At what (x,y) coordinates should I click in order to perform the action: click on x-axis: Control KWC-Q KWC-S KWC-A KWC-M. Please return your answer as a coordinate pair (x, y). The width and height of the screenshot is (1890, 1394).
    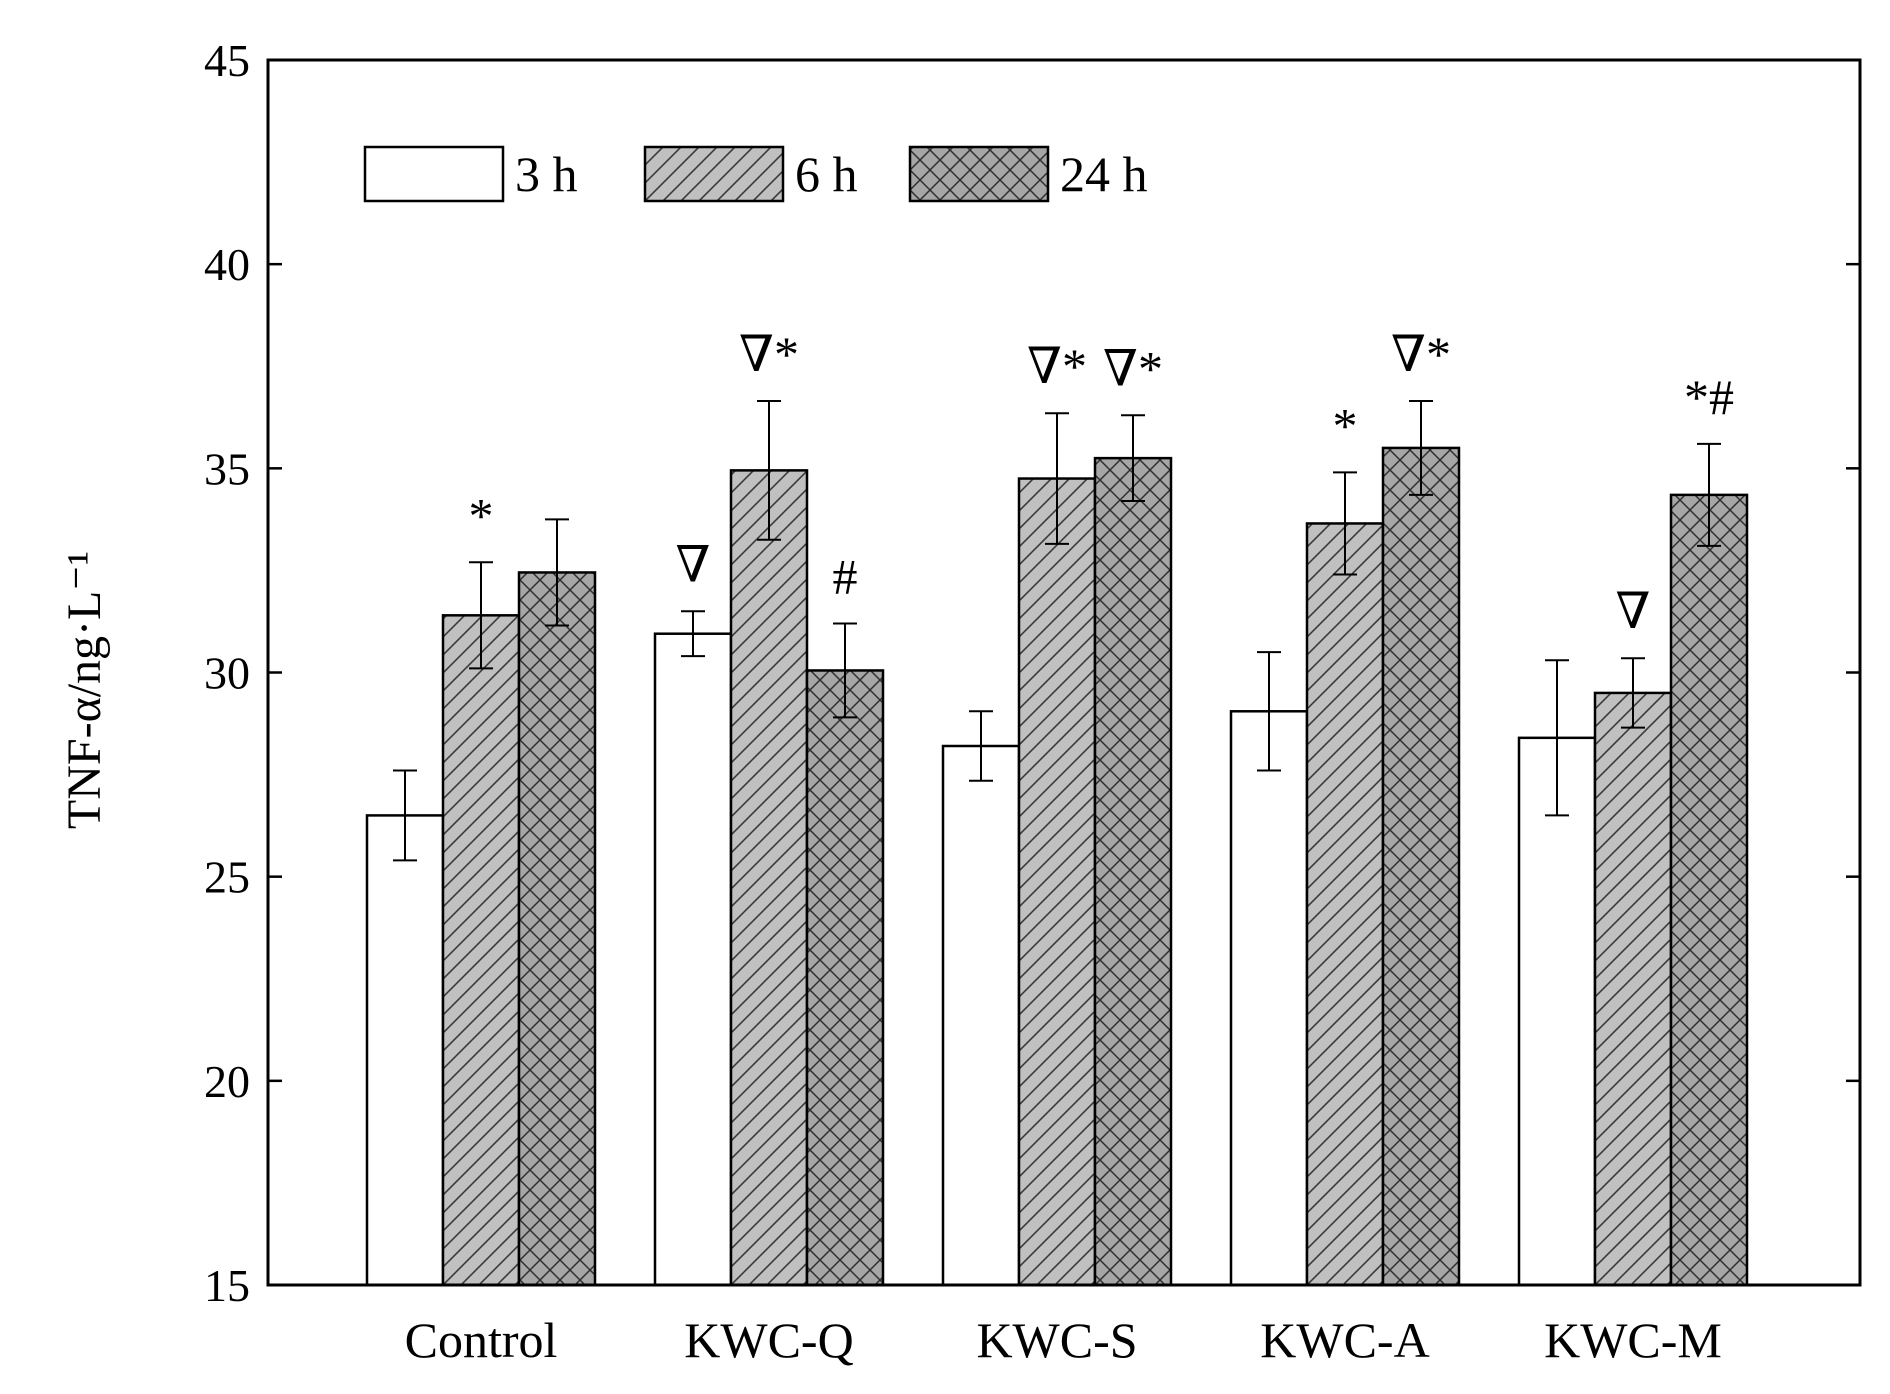
    Looking at the image, I should click on (1063, 1340).